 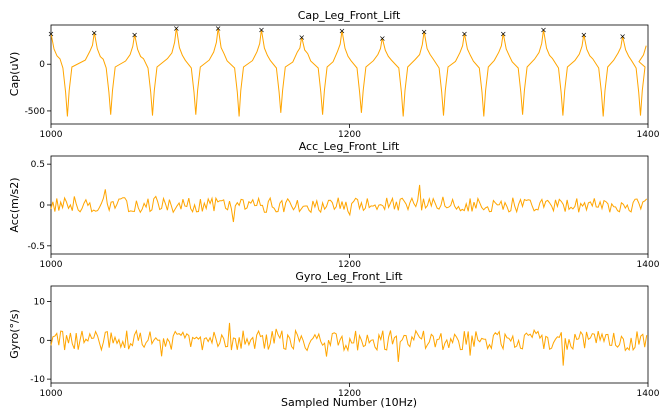 I want to click on y-tick-label: -500, so click(x=35, y=112).